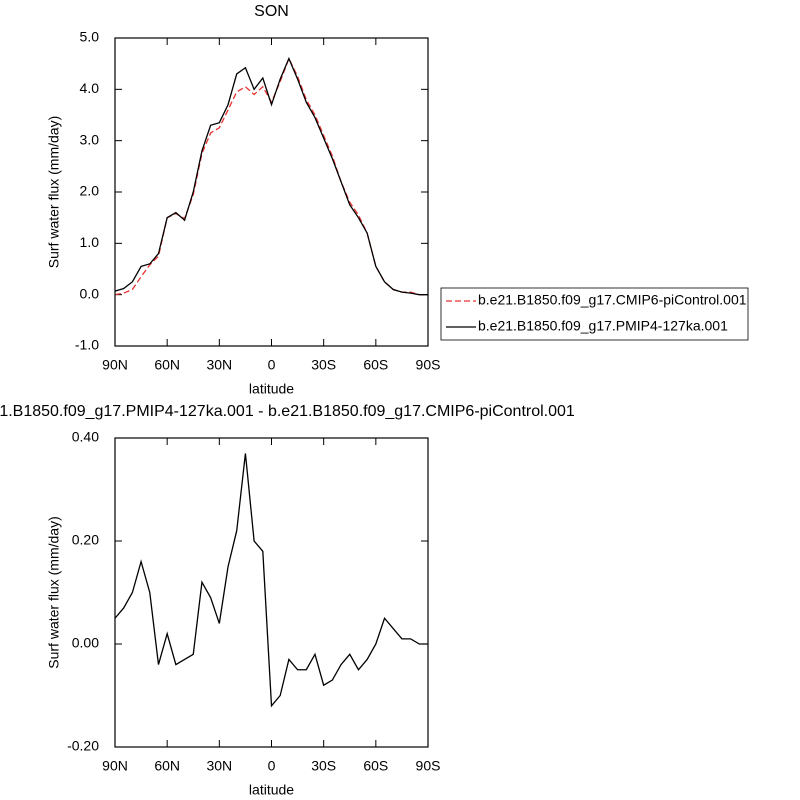 Image resolution: width=800 pixels, height=800 pixels. I want to click on legend-label: b.e21.B1850.f09_g17.PMIP4-127ka.001, so click(603, 326).